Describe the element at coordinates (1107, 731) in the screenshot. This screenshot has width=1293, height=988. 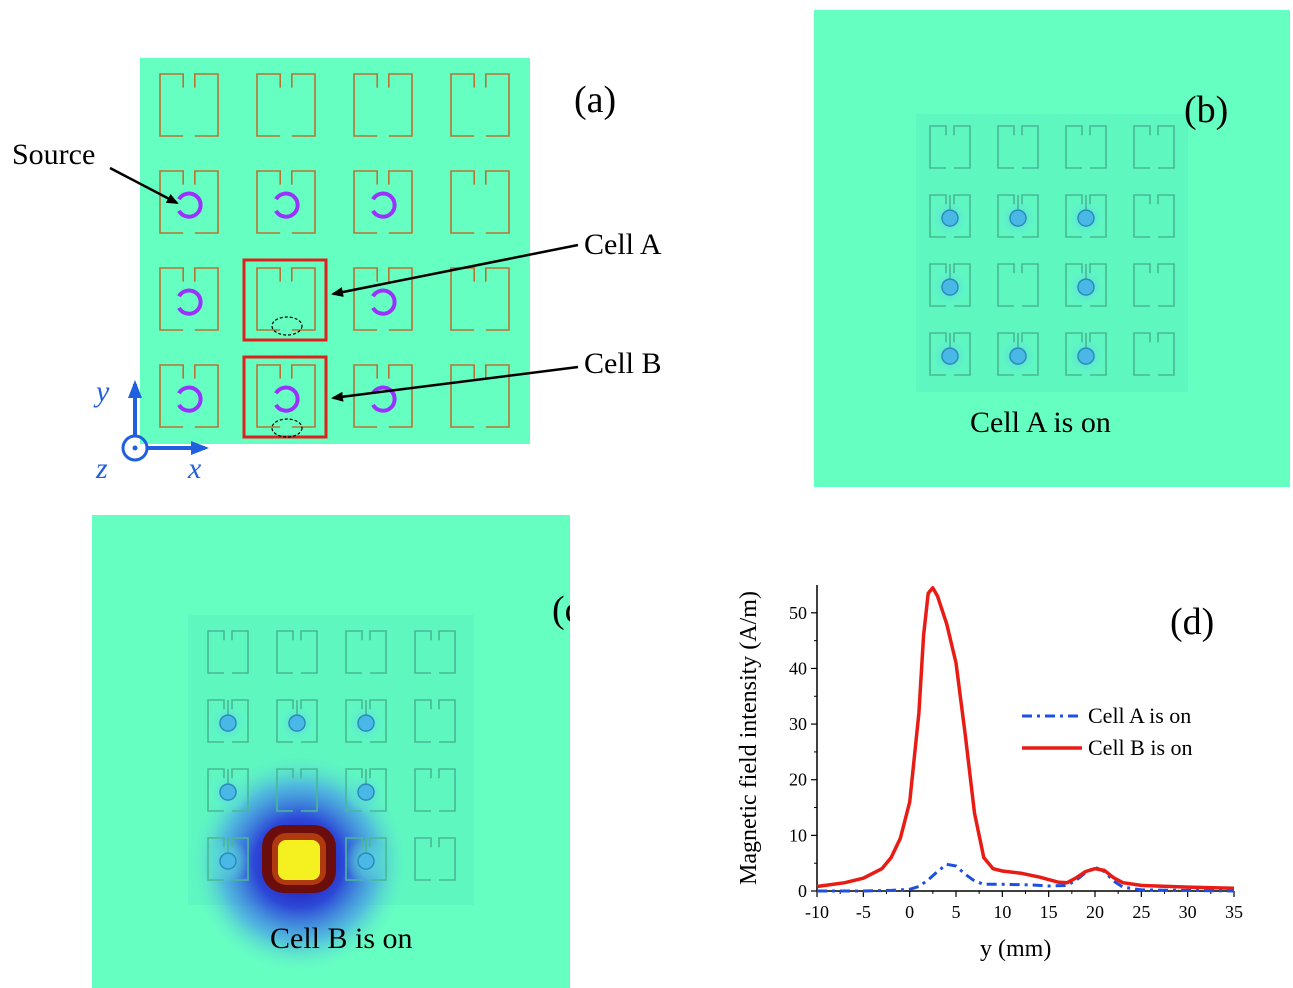
I see `chart-legend: Cell A is on Cell B is on` at that location.